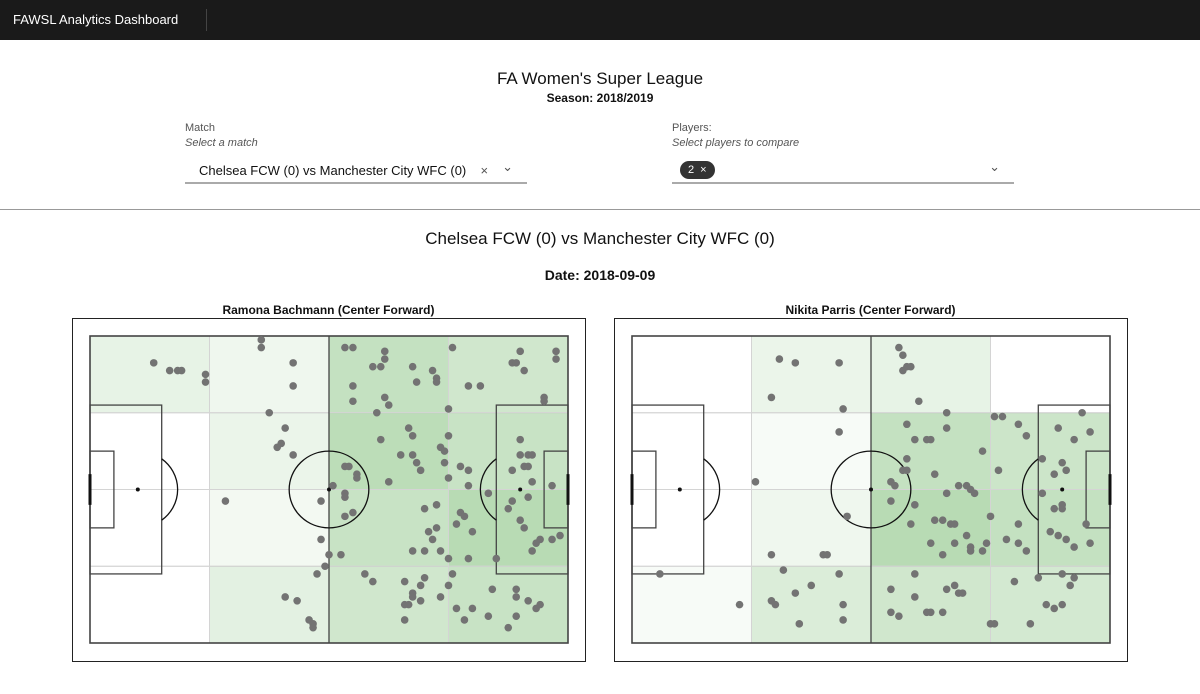 The image size is (1200, 694). What do you see at coordinates (329, 489) in the screenshot?
I see `center-circle` at bounding box center [329, 489].